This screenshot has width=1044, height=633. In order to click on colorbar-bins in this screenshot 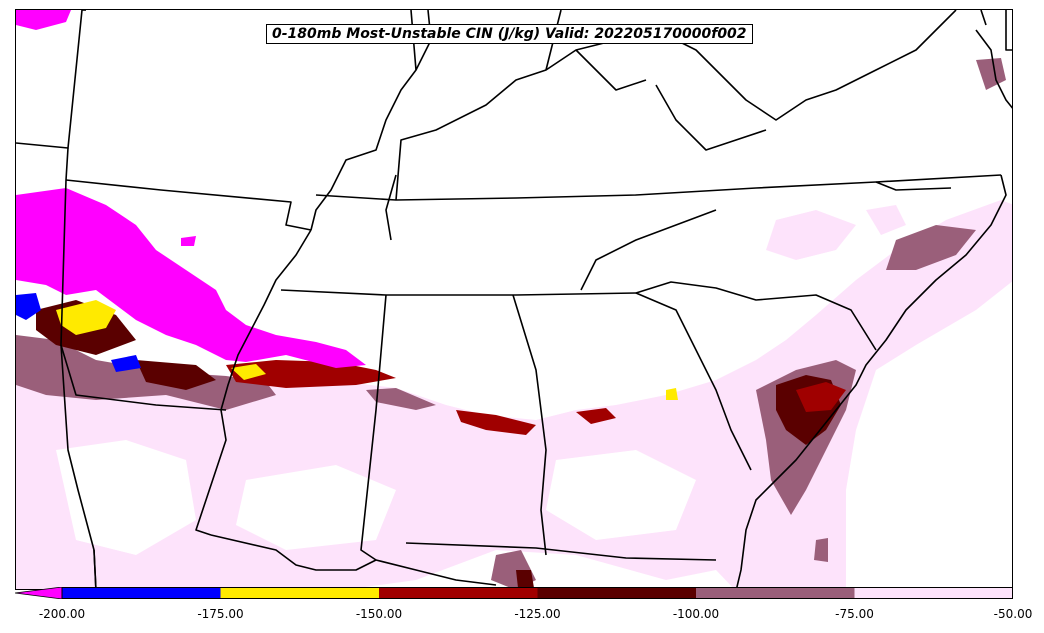, I will do `click(537, 593)`.